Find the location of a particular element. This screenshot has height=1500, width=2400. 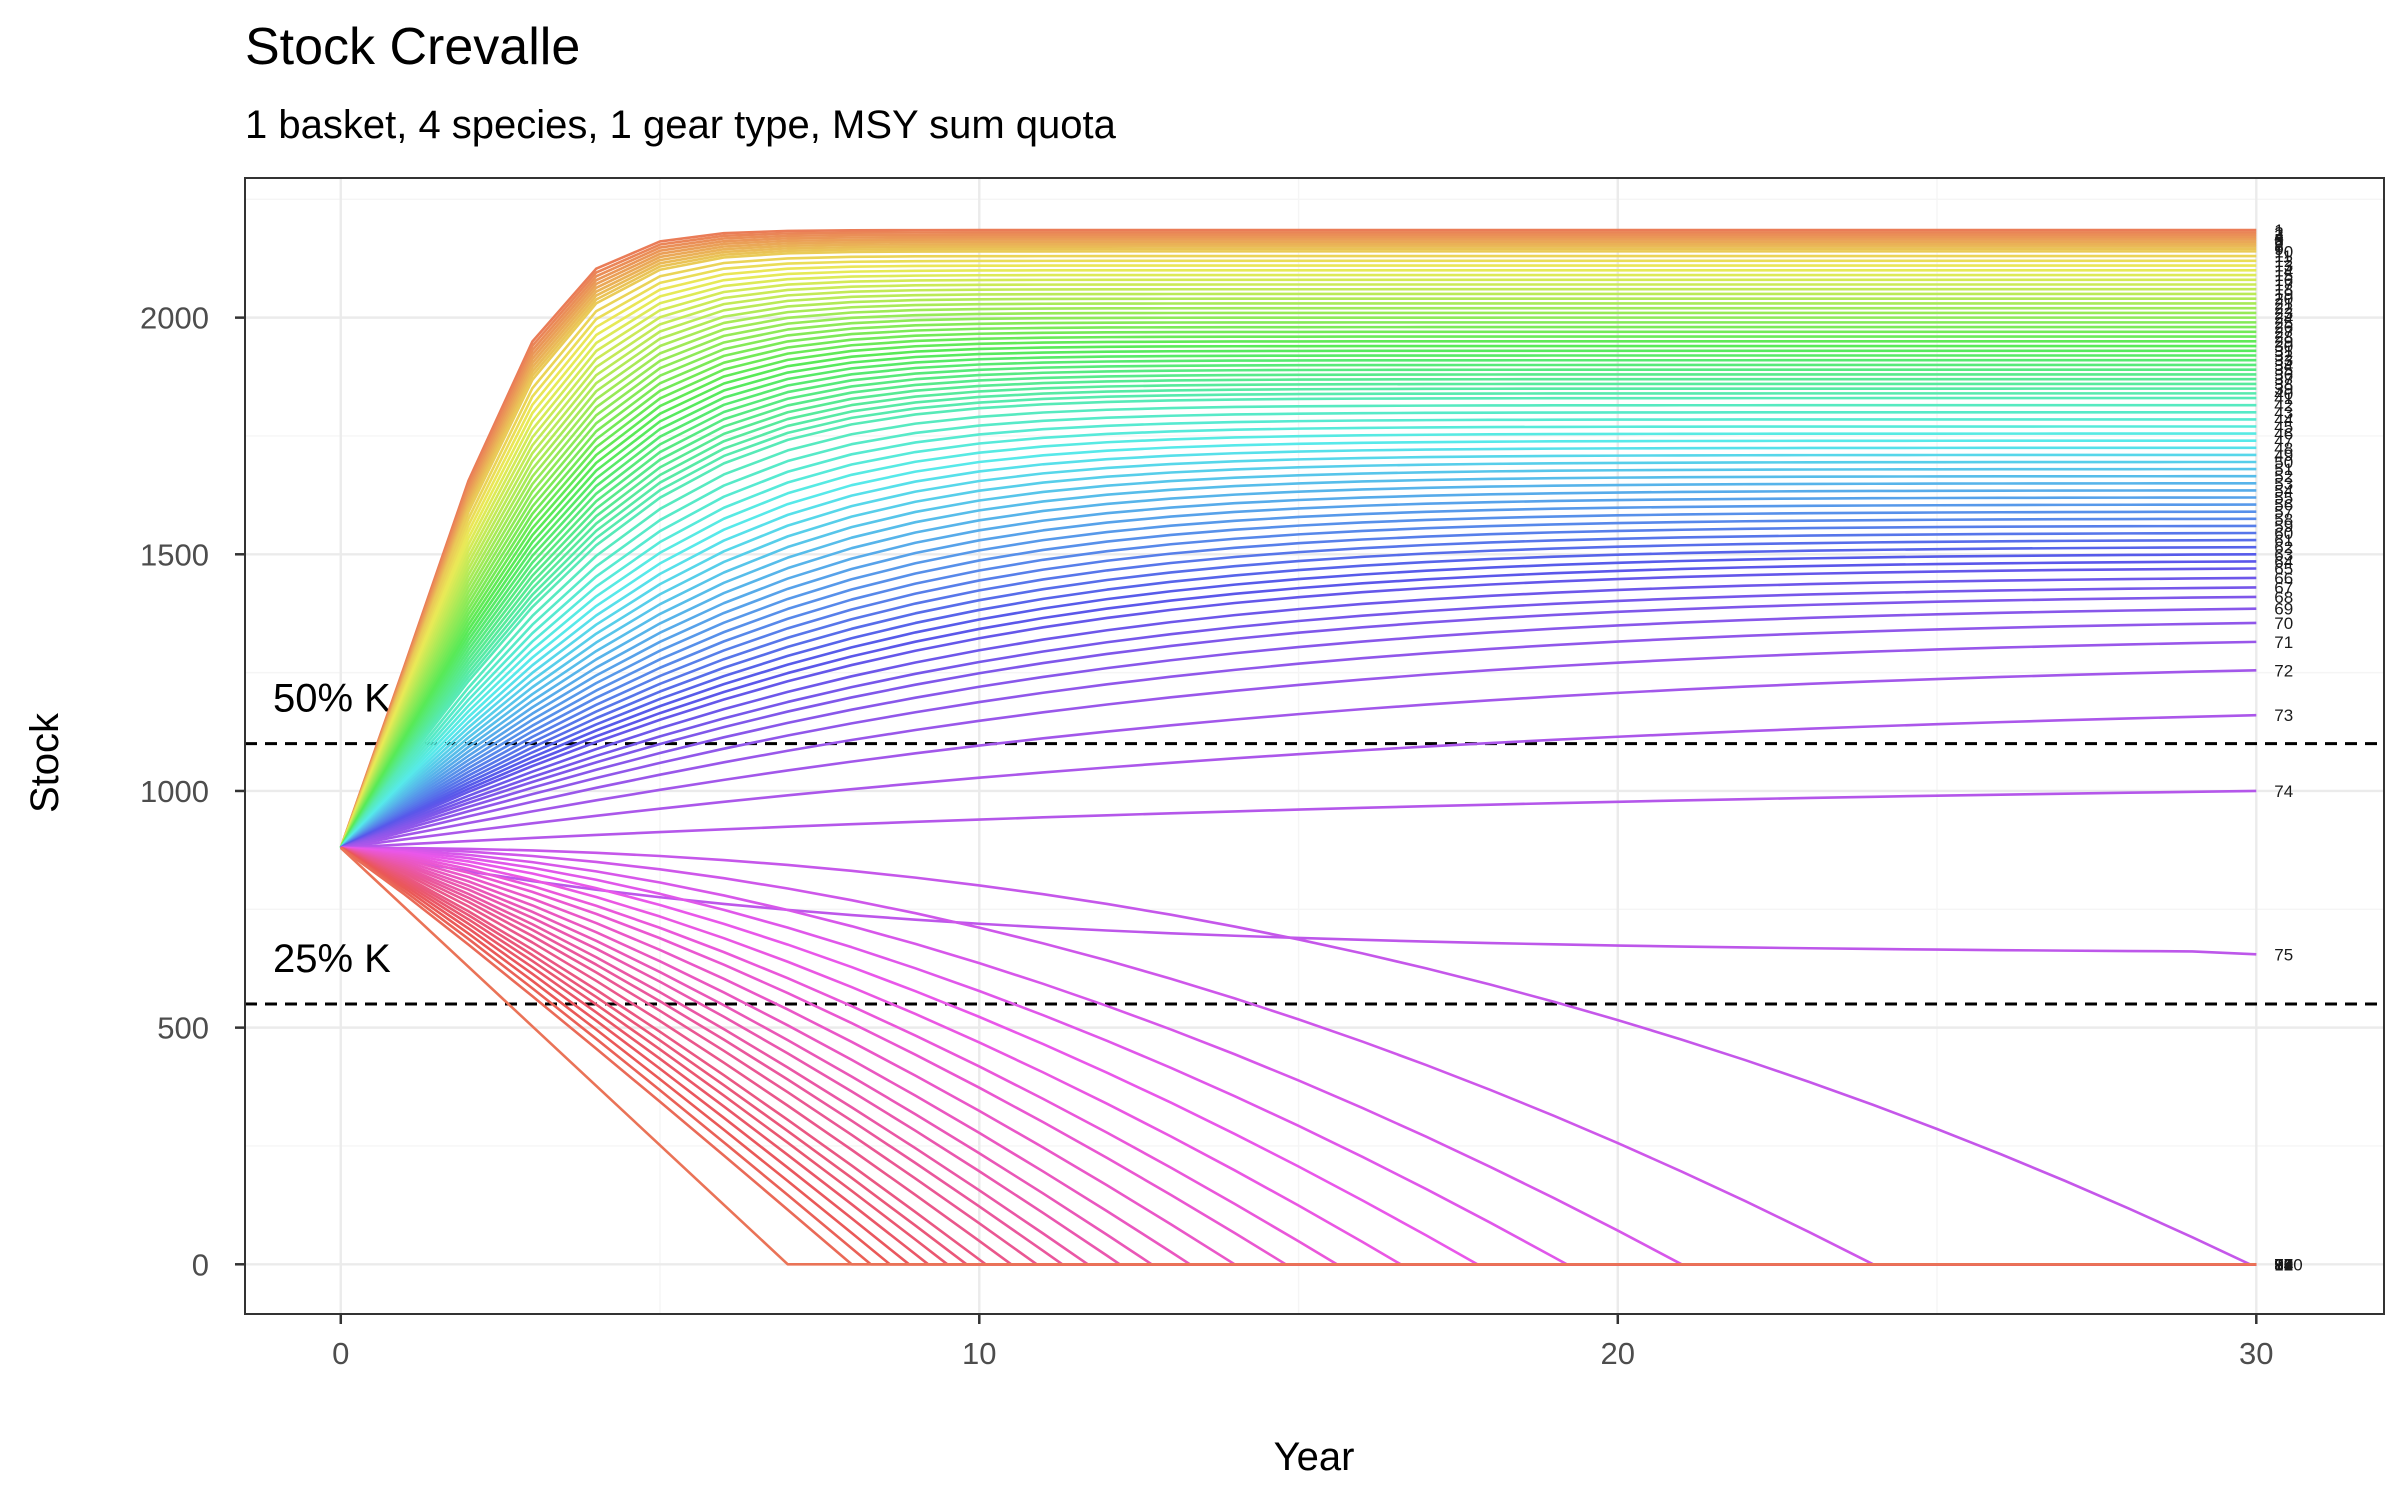

series-end-label: 9 is located at coordinates (2278, 249).